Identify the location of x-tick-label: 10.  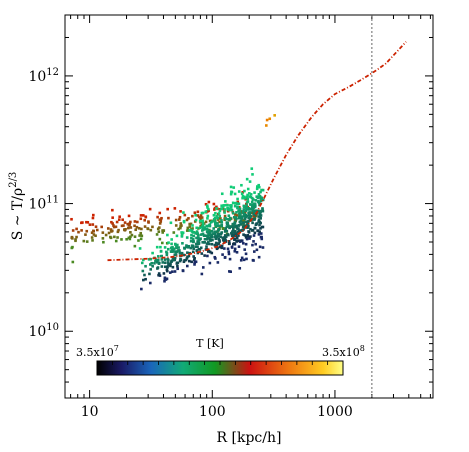
(90, 412).